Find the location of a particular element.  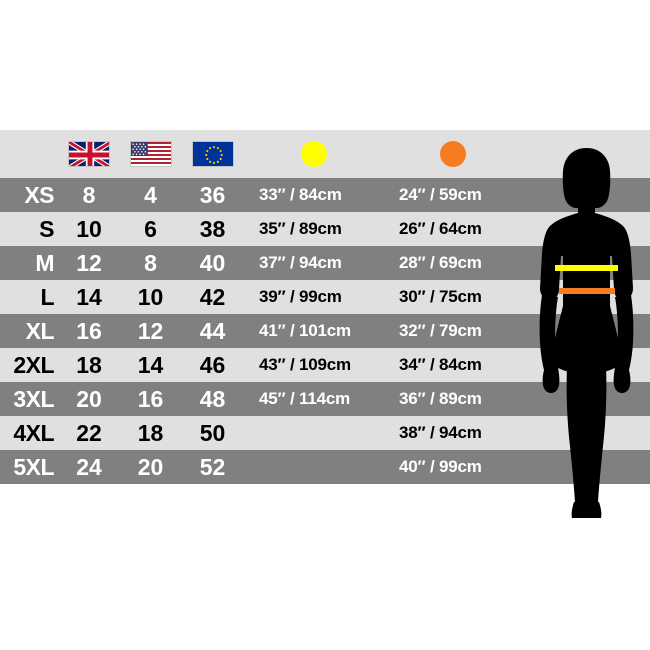

uk-flag-icon is located at coordinates (89, 154).